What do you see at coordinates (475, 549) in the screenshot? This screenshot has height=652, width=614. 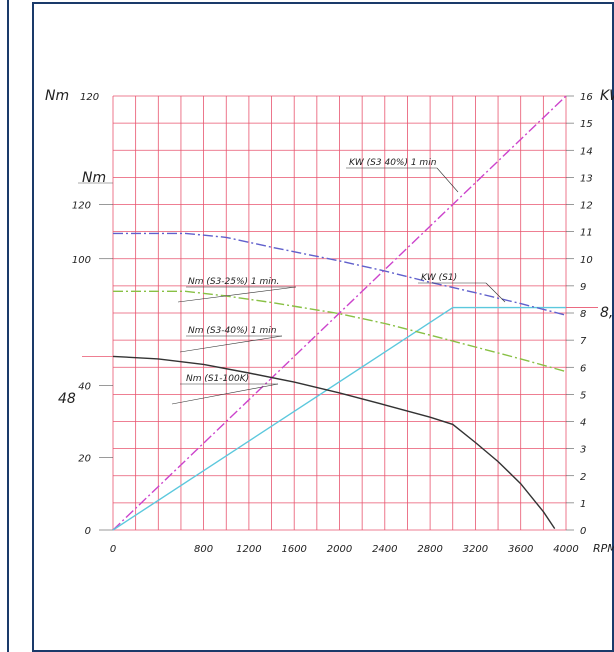 I see `x-tick-label: 3200` at bounding box center [475, 549].